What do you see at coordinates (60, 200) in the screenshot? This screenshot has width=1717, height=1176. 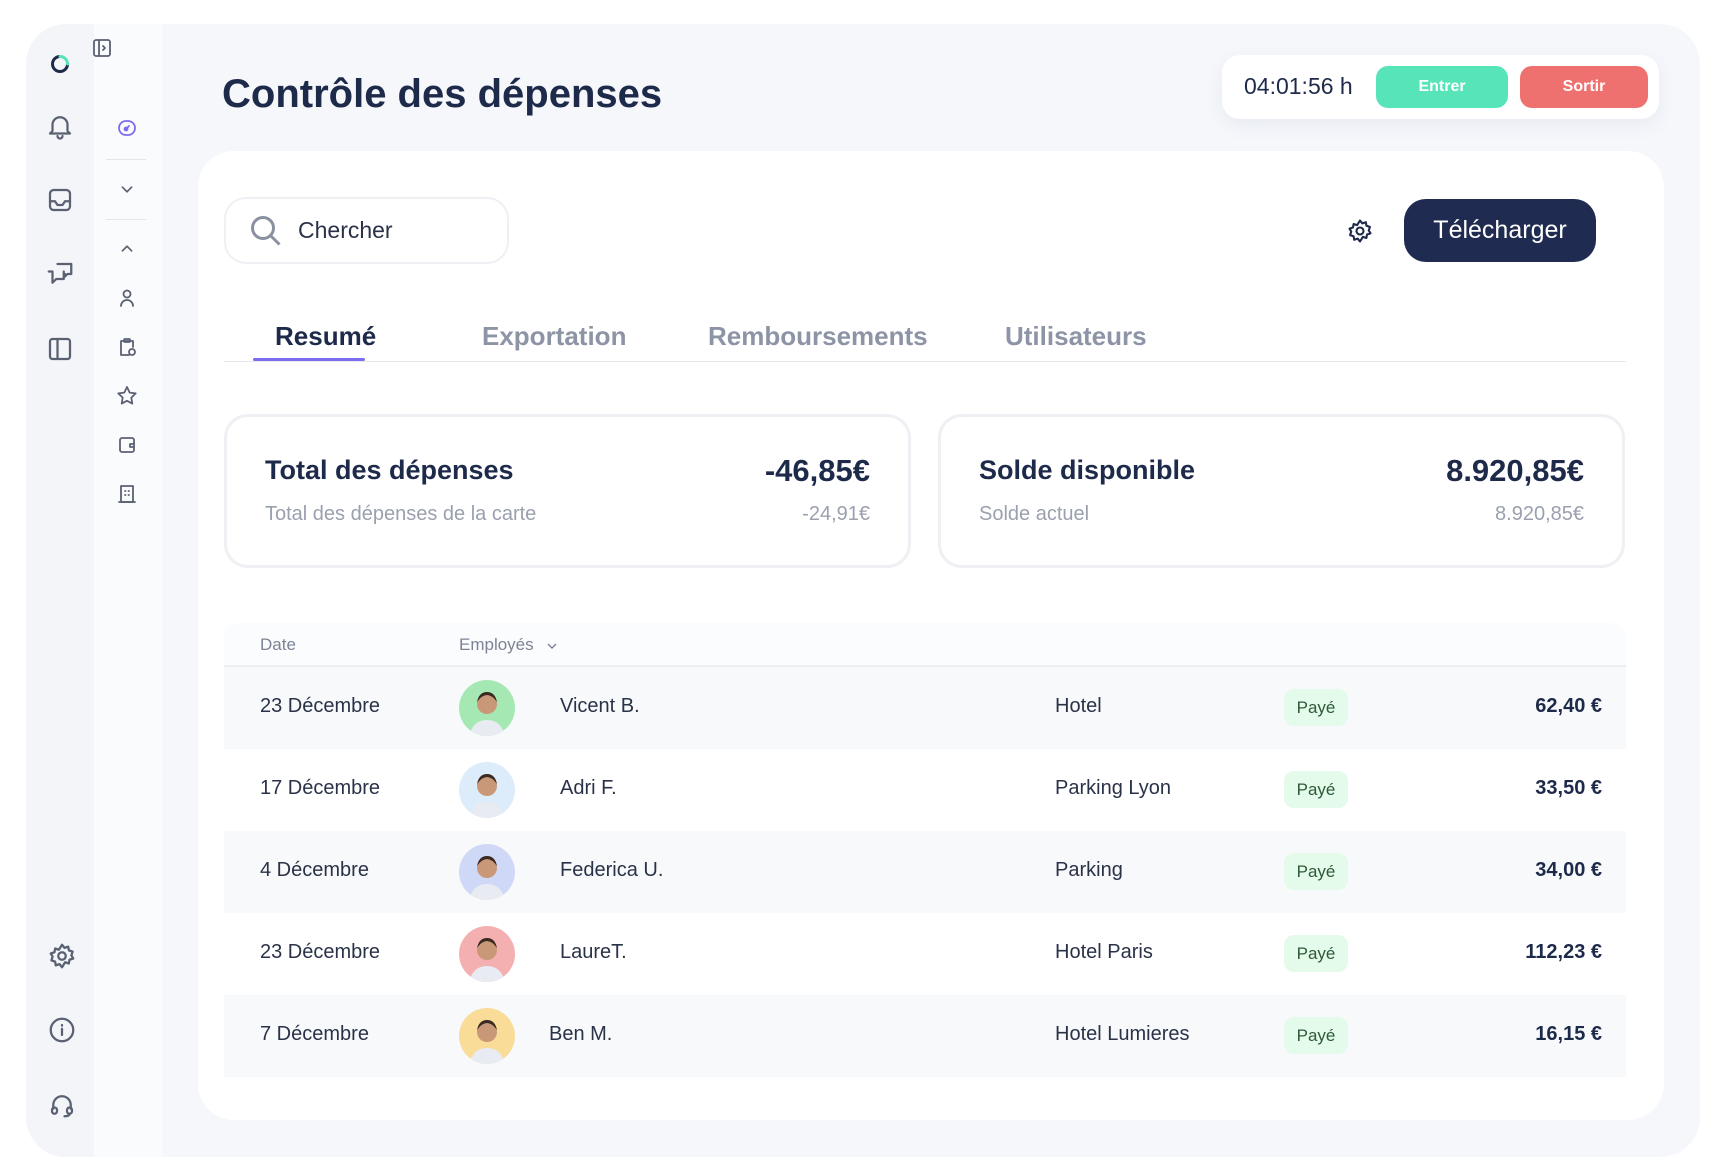 I see `inbox-icon` at bounding box center [60, 200].